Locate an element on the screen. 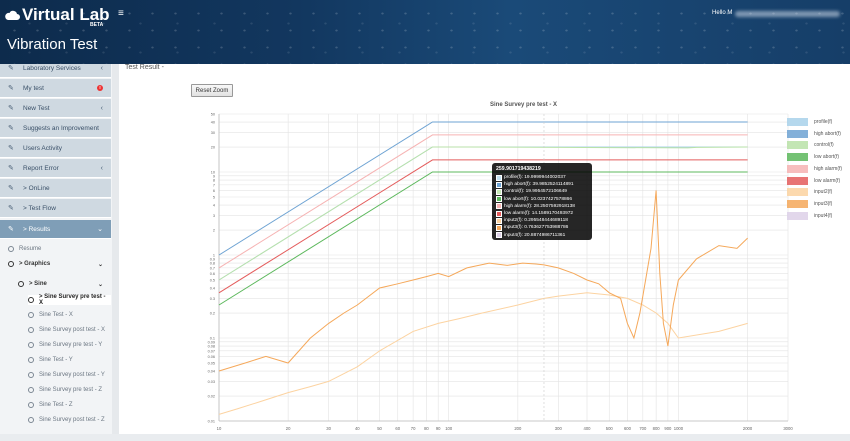 The width and height of the screenshot is (850, 441). y-tick-label: 0.3 is located at coordinates (212, 299).